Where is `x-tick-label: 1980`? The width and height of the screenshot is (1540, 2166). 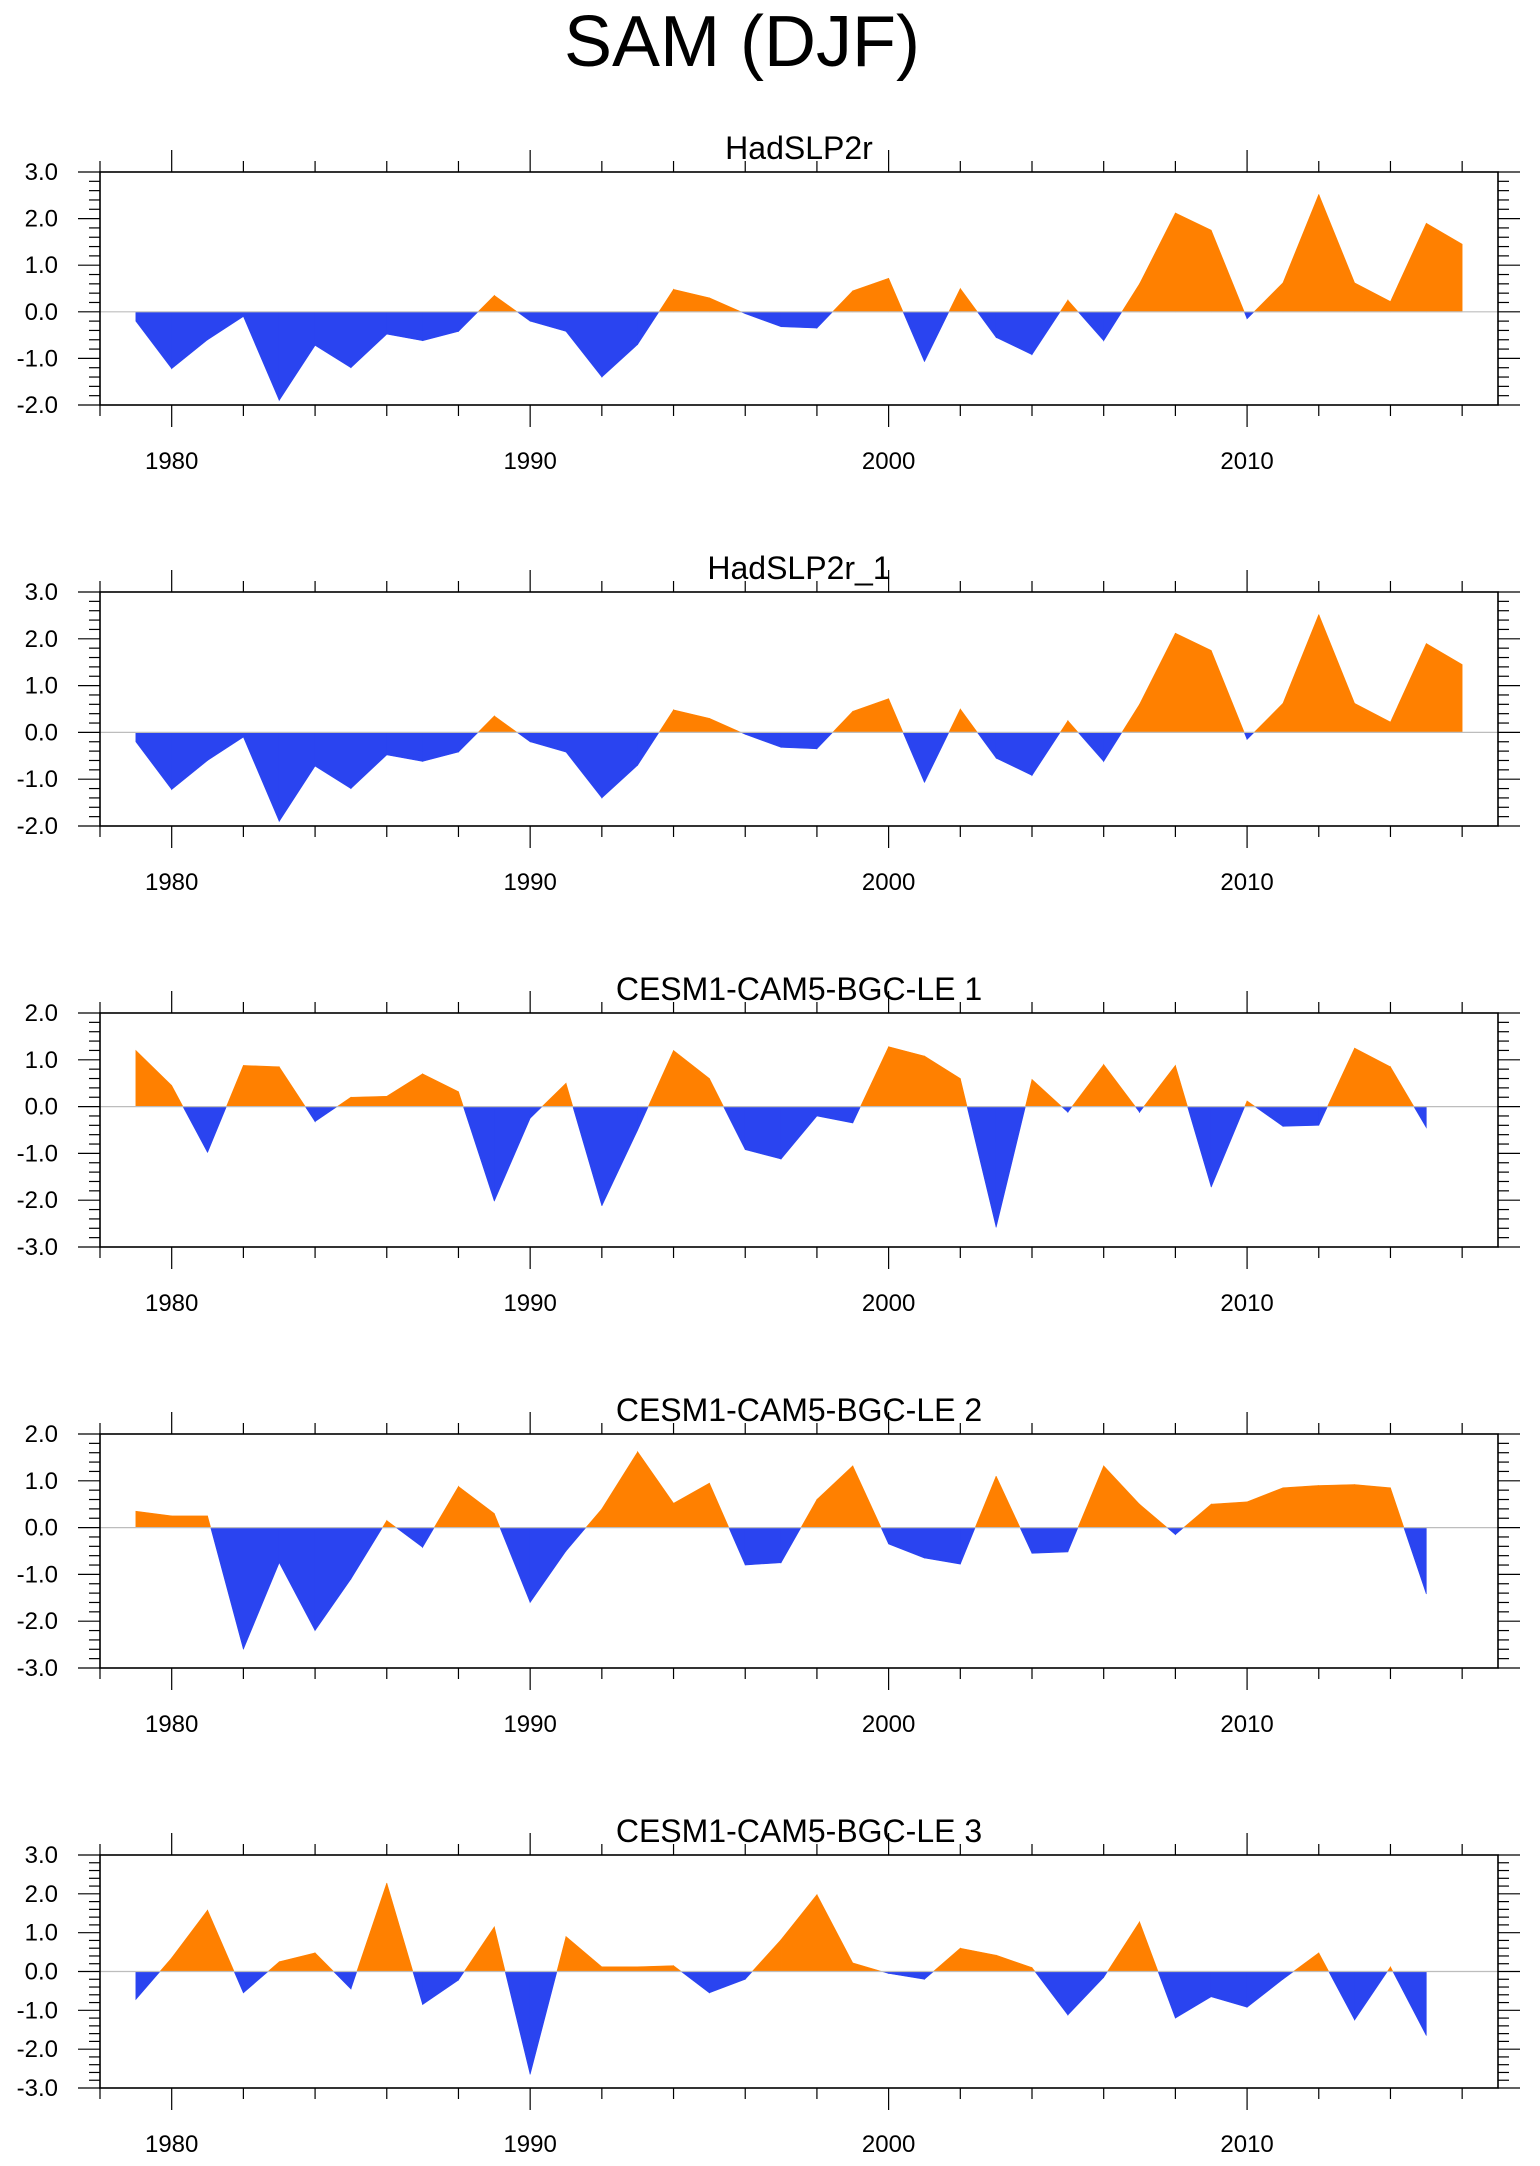 x-tick-label: 1980 is located at coordinates (171, 461).